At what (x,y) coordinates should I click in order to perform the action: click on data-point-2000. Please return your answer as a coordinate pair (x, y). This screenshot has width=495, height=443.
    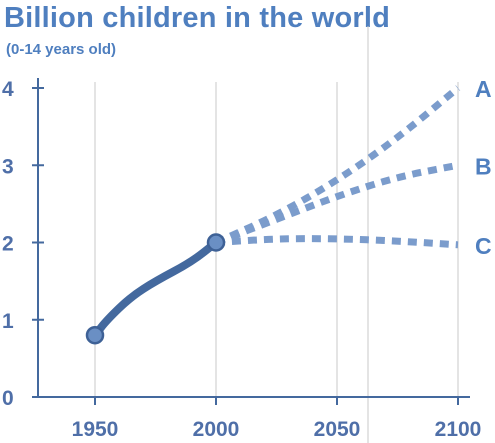
    Looking at the image, I should click on (216, 242).